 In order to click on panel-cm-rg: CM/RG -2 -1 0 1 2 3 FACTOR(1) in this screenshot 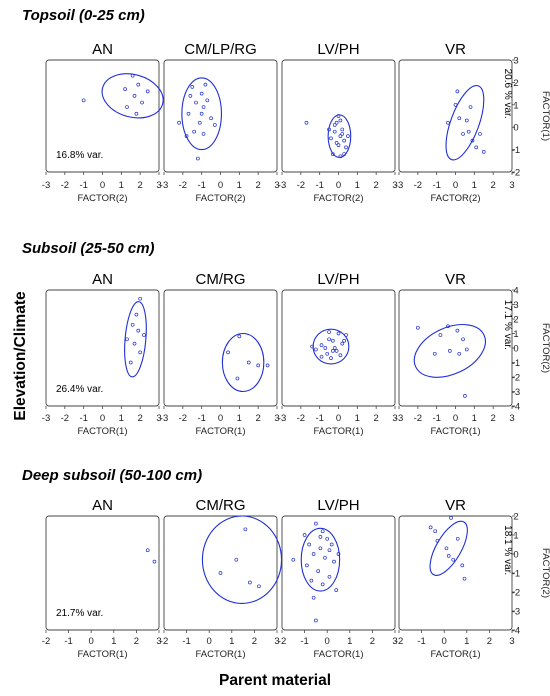, I will do `click(221, 578)`.